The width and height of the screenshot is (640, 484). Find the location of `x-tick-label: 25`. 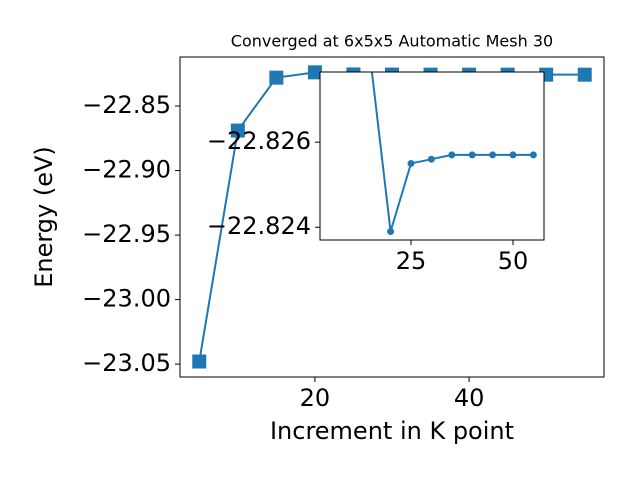

x-tick-label: 25 is located at coordinates (411, 261).